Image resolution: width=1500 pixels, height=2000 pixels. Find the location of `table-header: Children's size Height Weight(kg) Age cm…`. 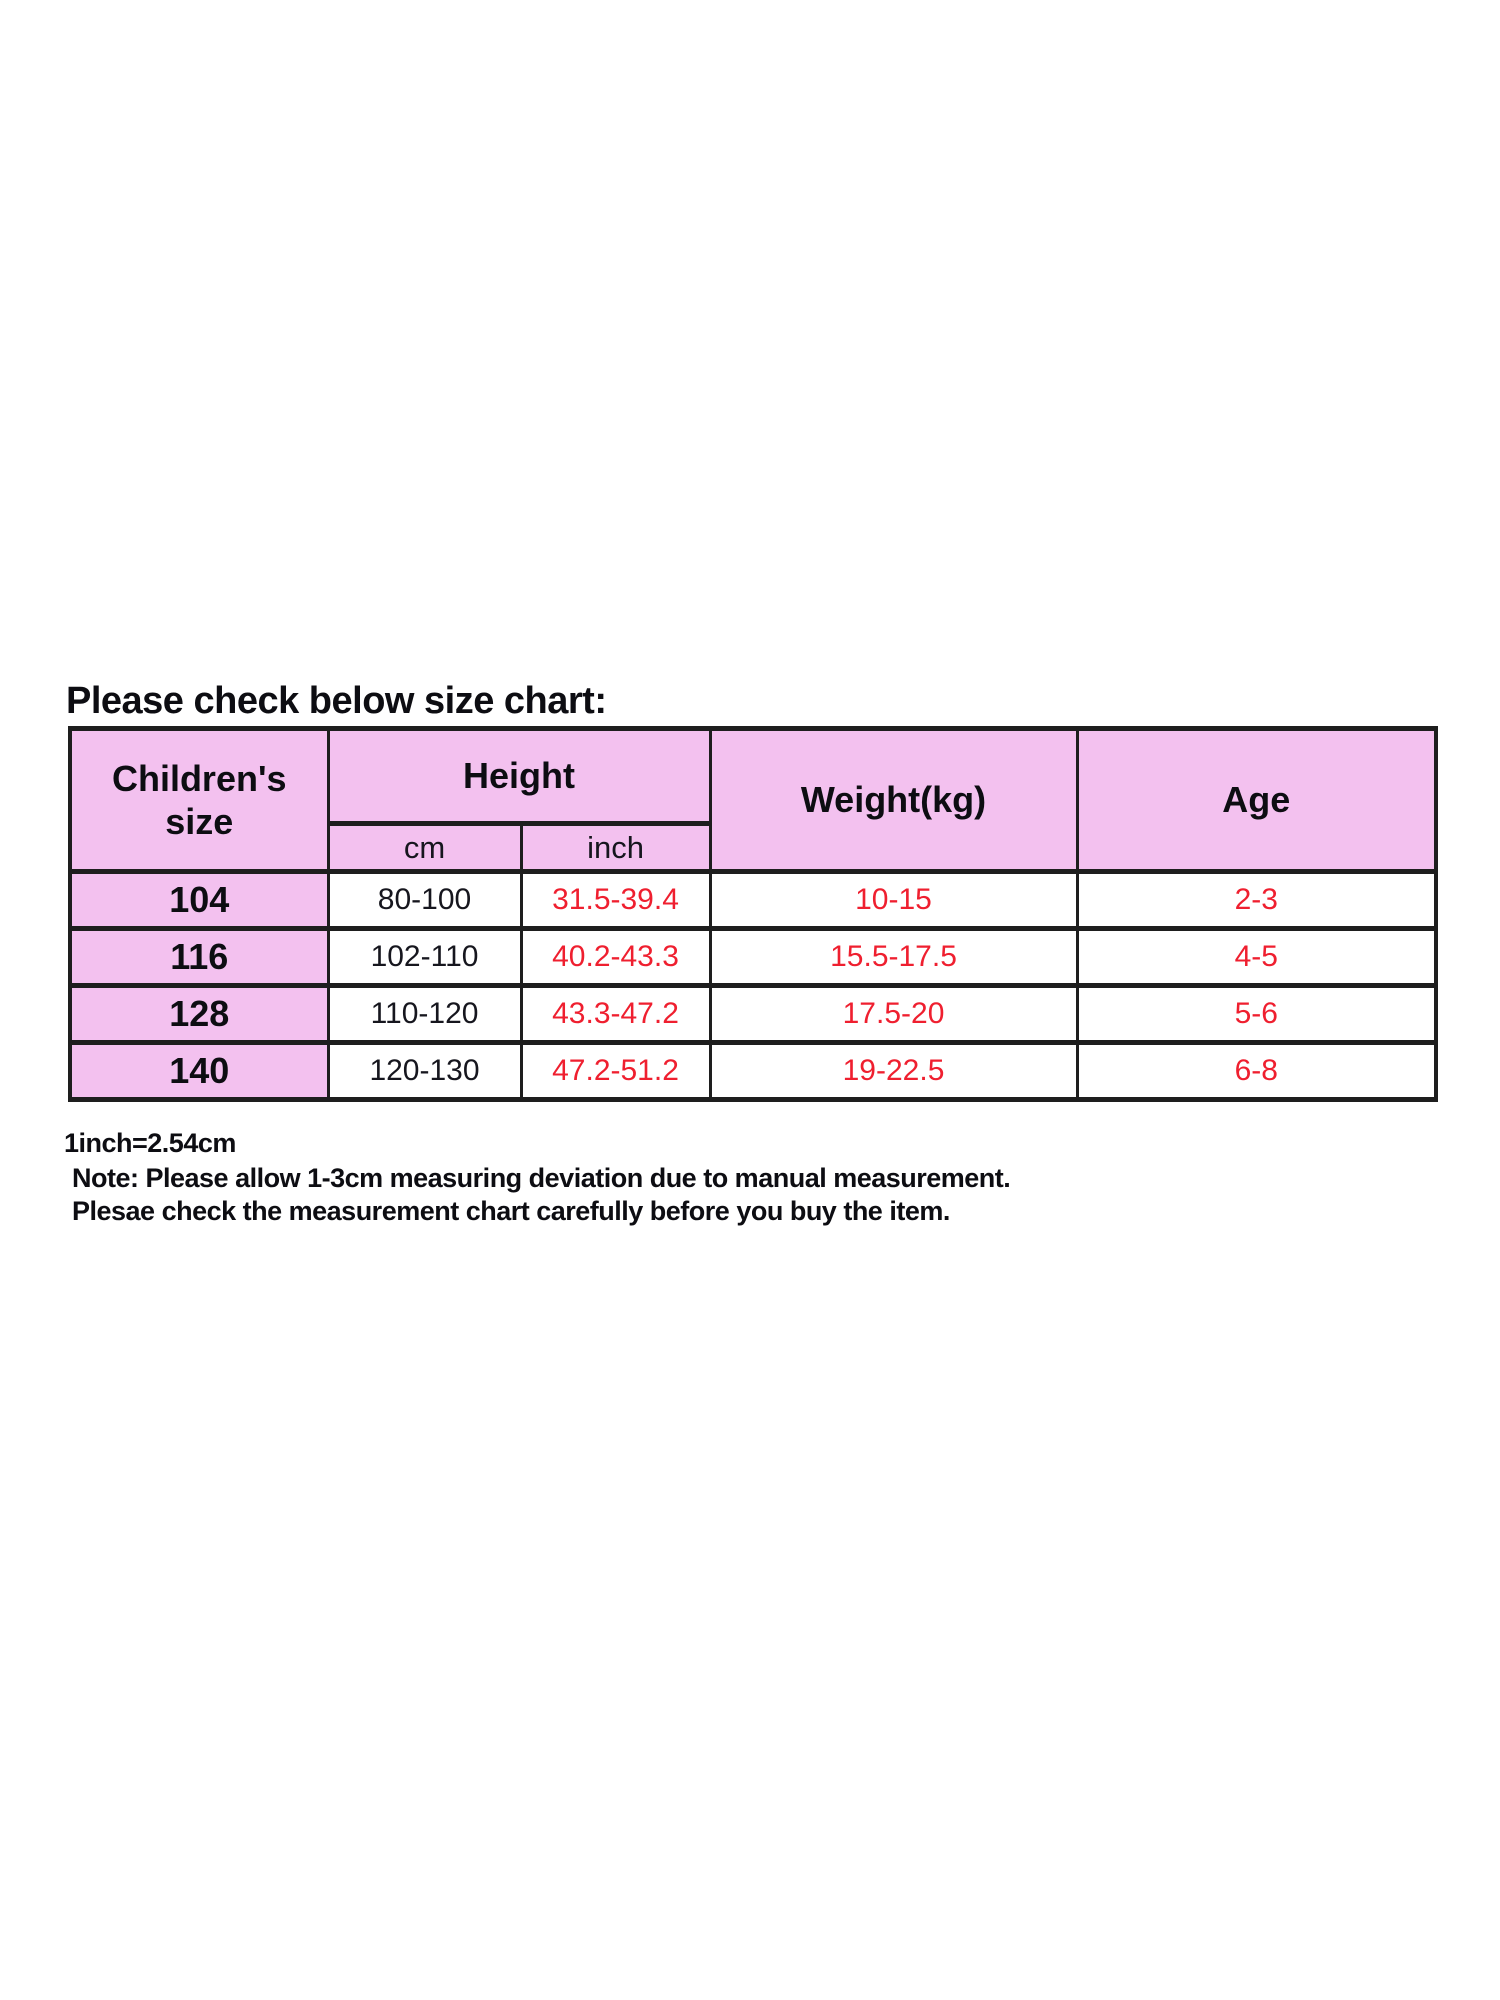

table-header: Children's size Height Weight(kg) Age cm… is located at coordinates (753, 800).